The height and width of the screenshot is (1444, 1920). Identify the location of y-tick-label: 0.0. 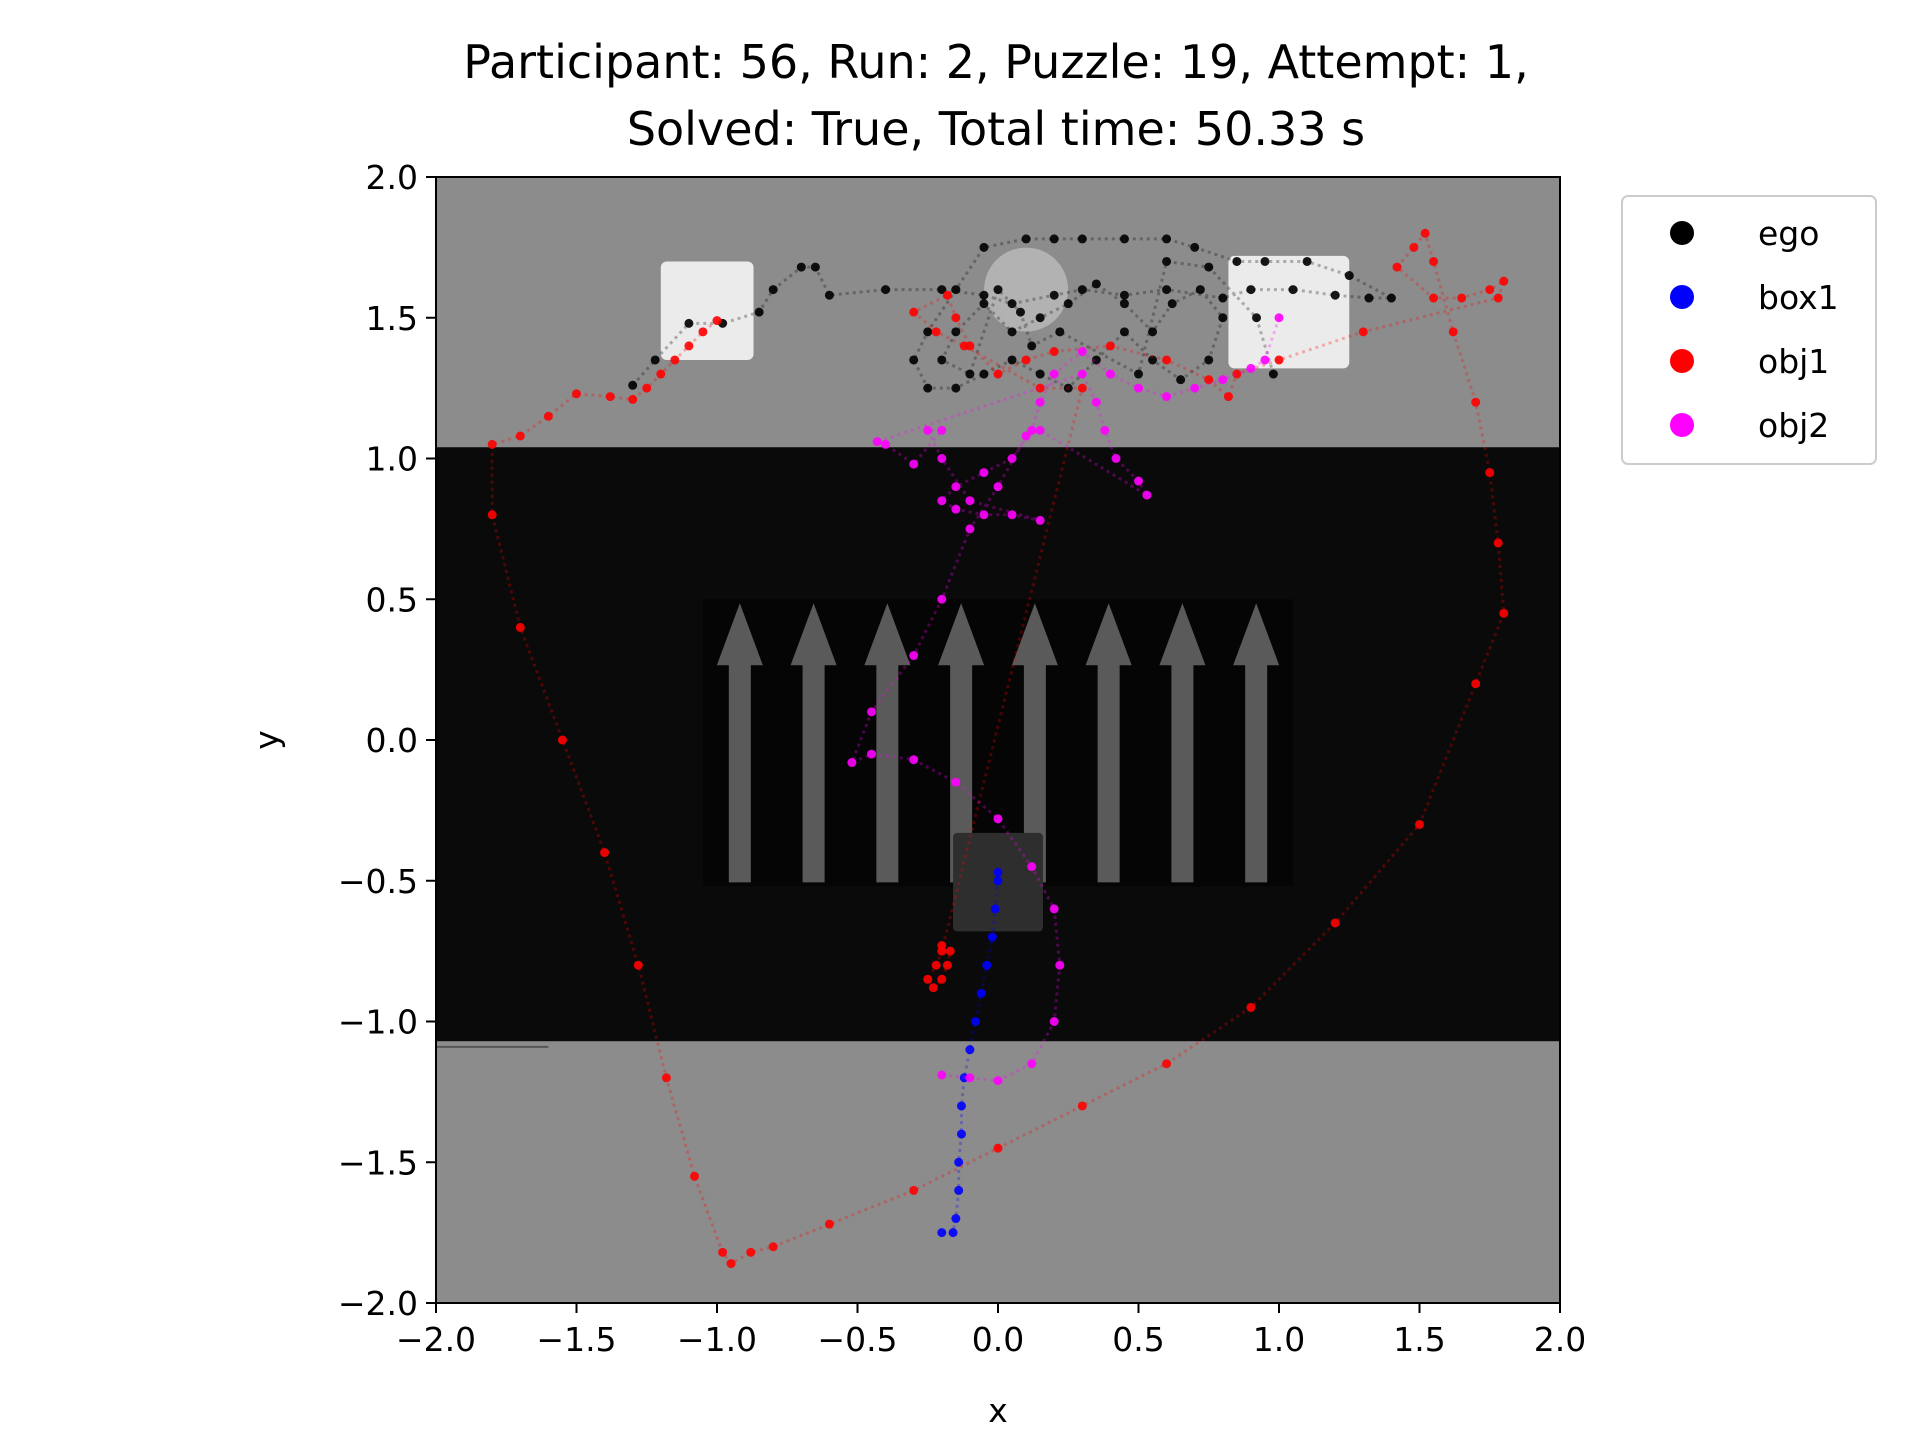
(392, 740).